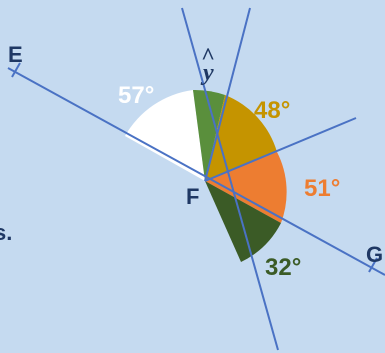 The height and width of the screenshot is (353, 385). What do you see at coordinates (373, 265) in the screenshot?
I see `tick-g` at bounding box center [373, 265].